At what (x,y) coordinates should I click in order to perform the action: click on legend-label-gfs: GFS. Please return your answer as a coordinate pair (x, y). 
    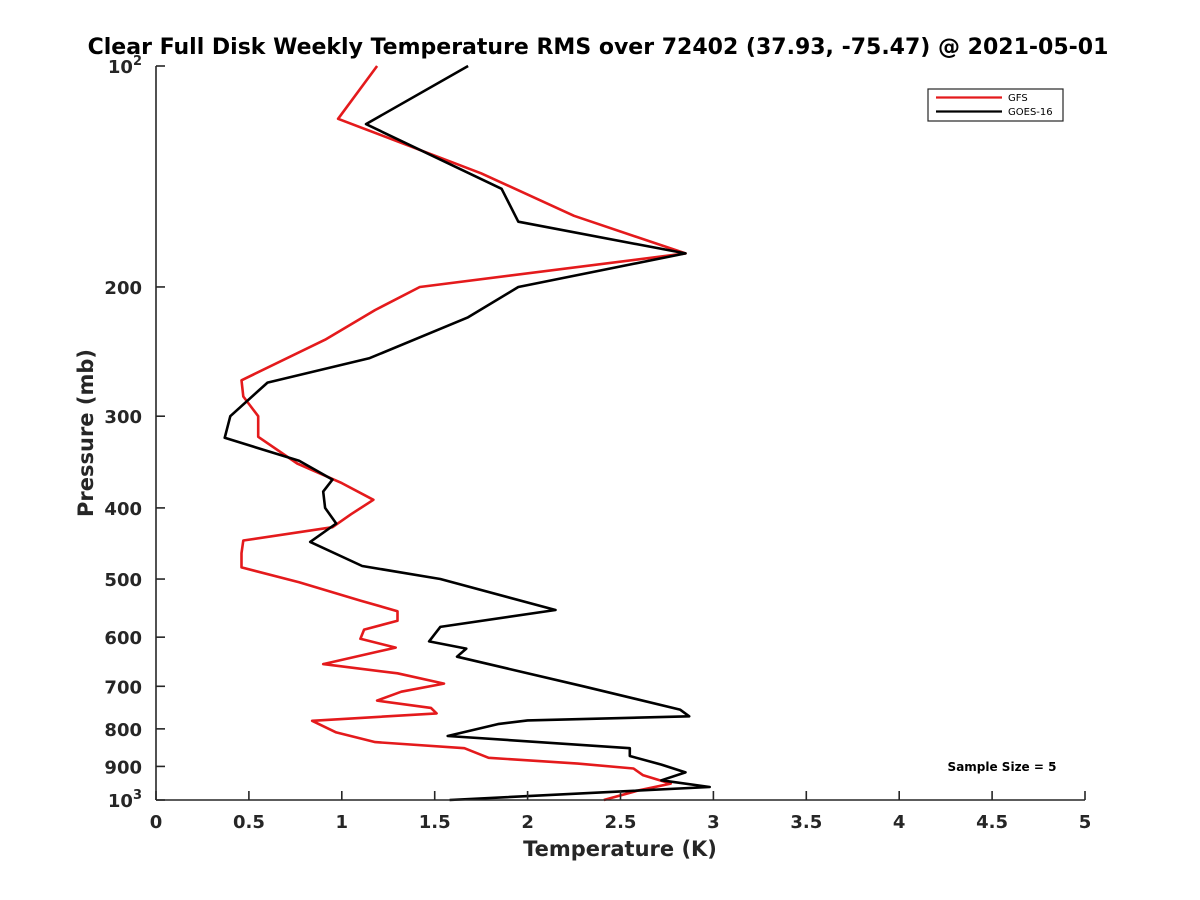
    Looking at the image, I should click on (1018, 98).